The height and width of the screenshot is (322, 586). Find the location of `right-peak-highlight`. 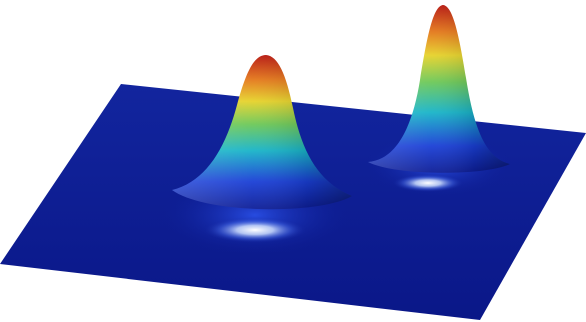

right-peak-highlight is located at coordinates (428, 183).